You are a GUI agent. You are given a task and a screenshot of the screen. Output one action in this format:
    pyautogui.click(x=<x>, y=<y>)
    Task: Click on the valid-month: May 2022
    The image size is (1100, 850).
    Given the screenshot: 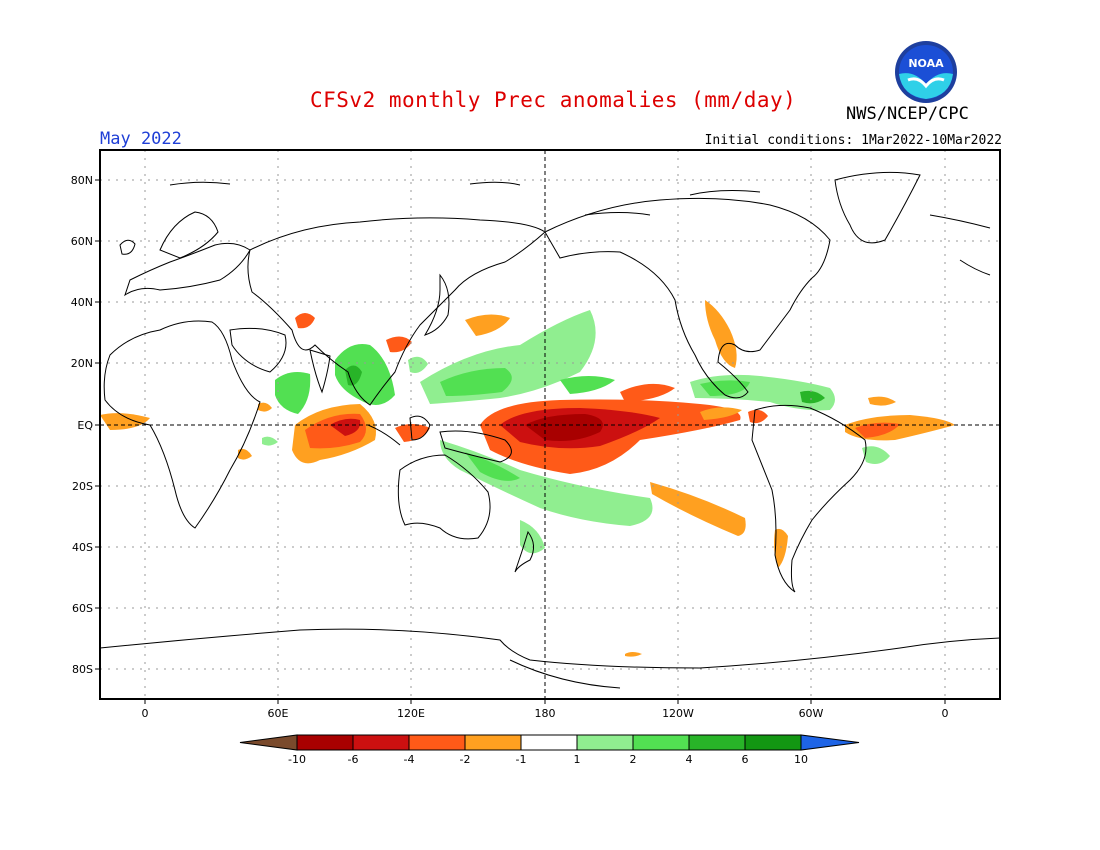 What is the action you would take?
    pyautogui.click(x=141, y=139)
    